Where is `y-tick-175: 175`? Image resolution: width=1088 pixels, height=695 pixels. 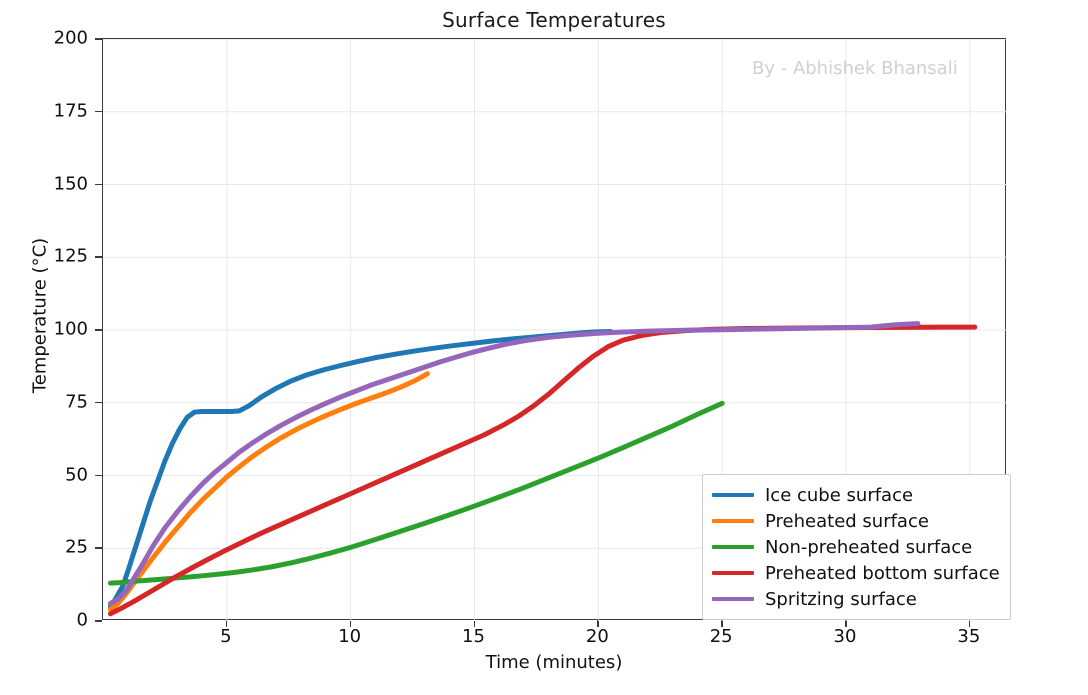 y-tick-175: 175 is located at coordinates (70, 111).